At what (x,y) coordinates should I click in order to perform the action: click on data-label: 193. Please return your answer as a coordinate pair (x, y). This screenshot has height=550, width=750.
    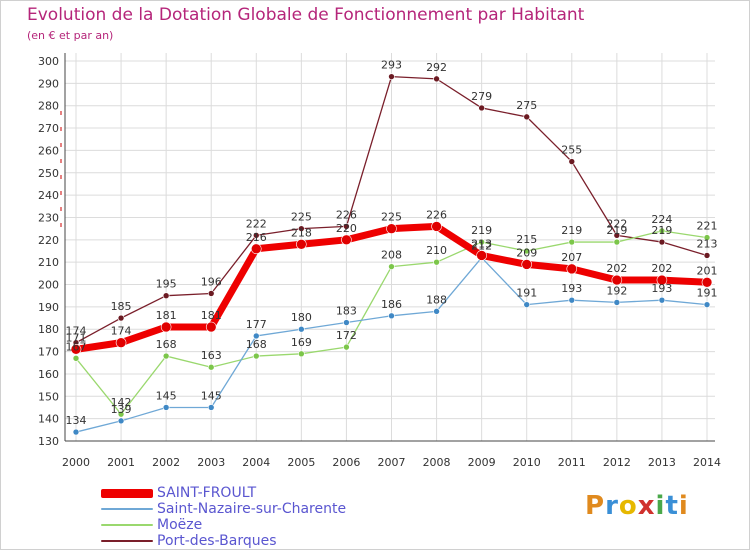
    Looking at the image, I should click on (571, 288).